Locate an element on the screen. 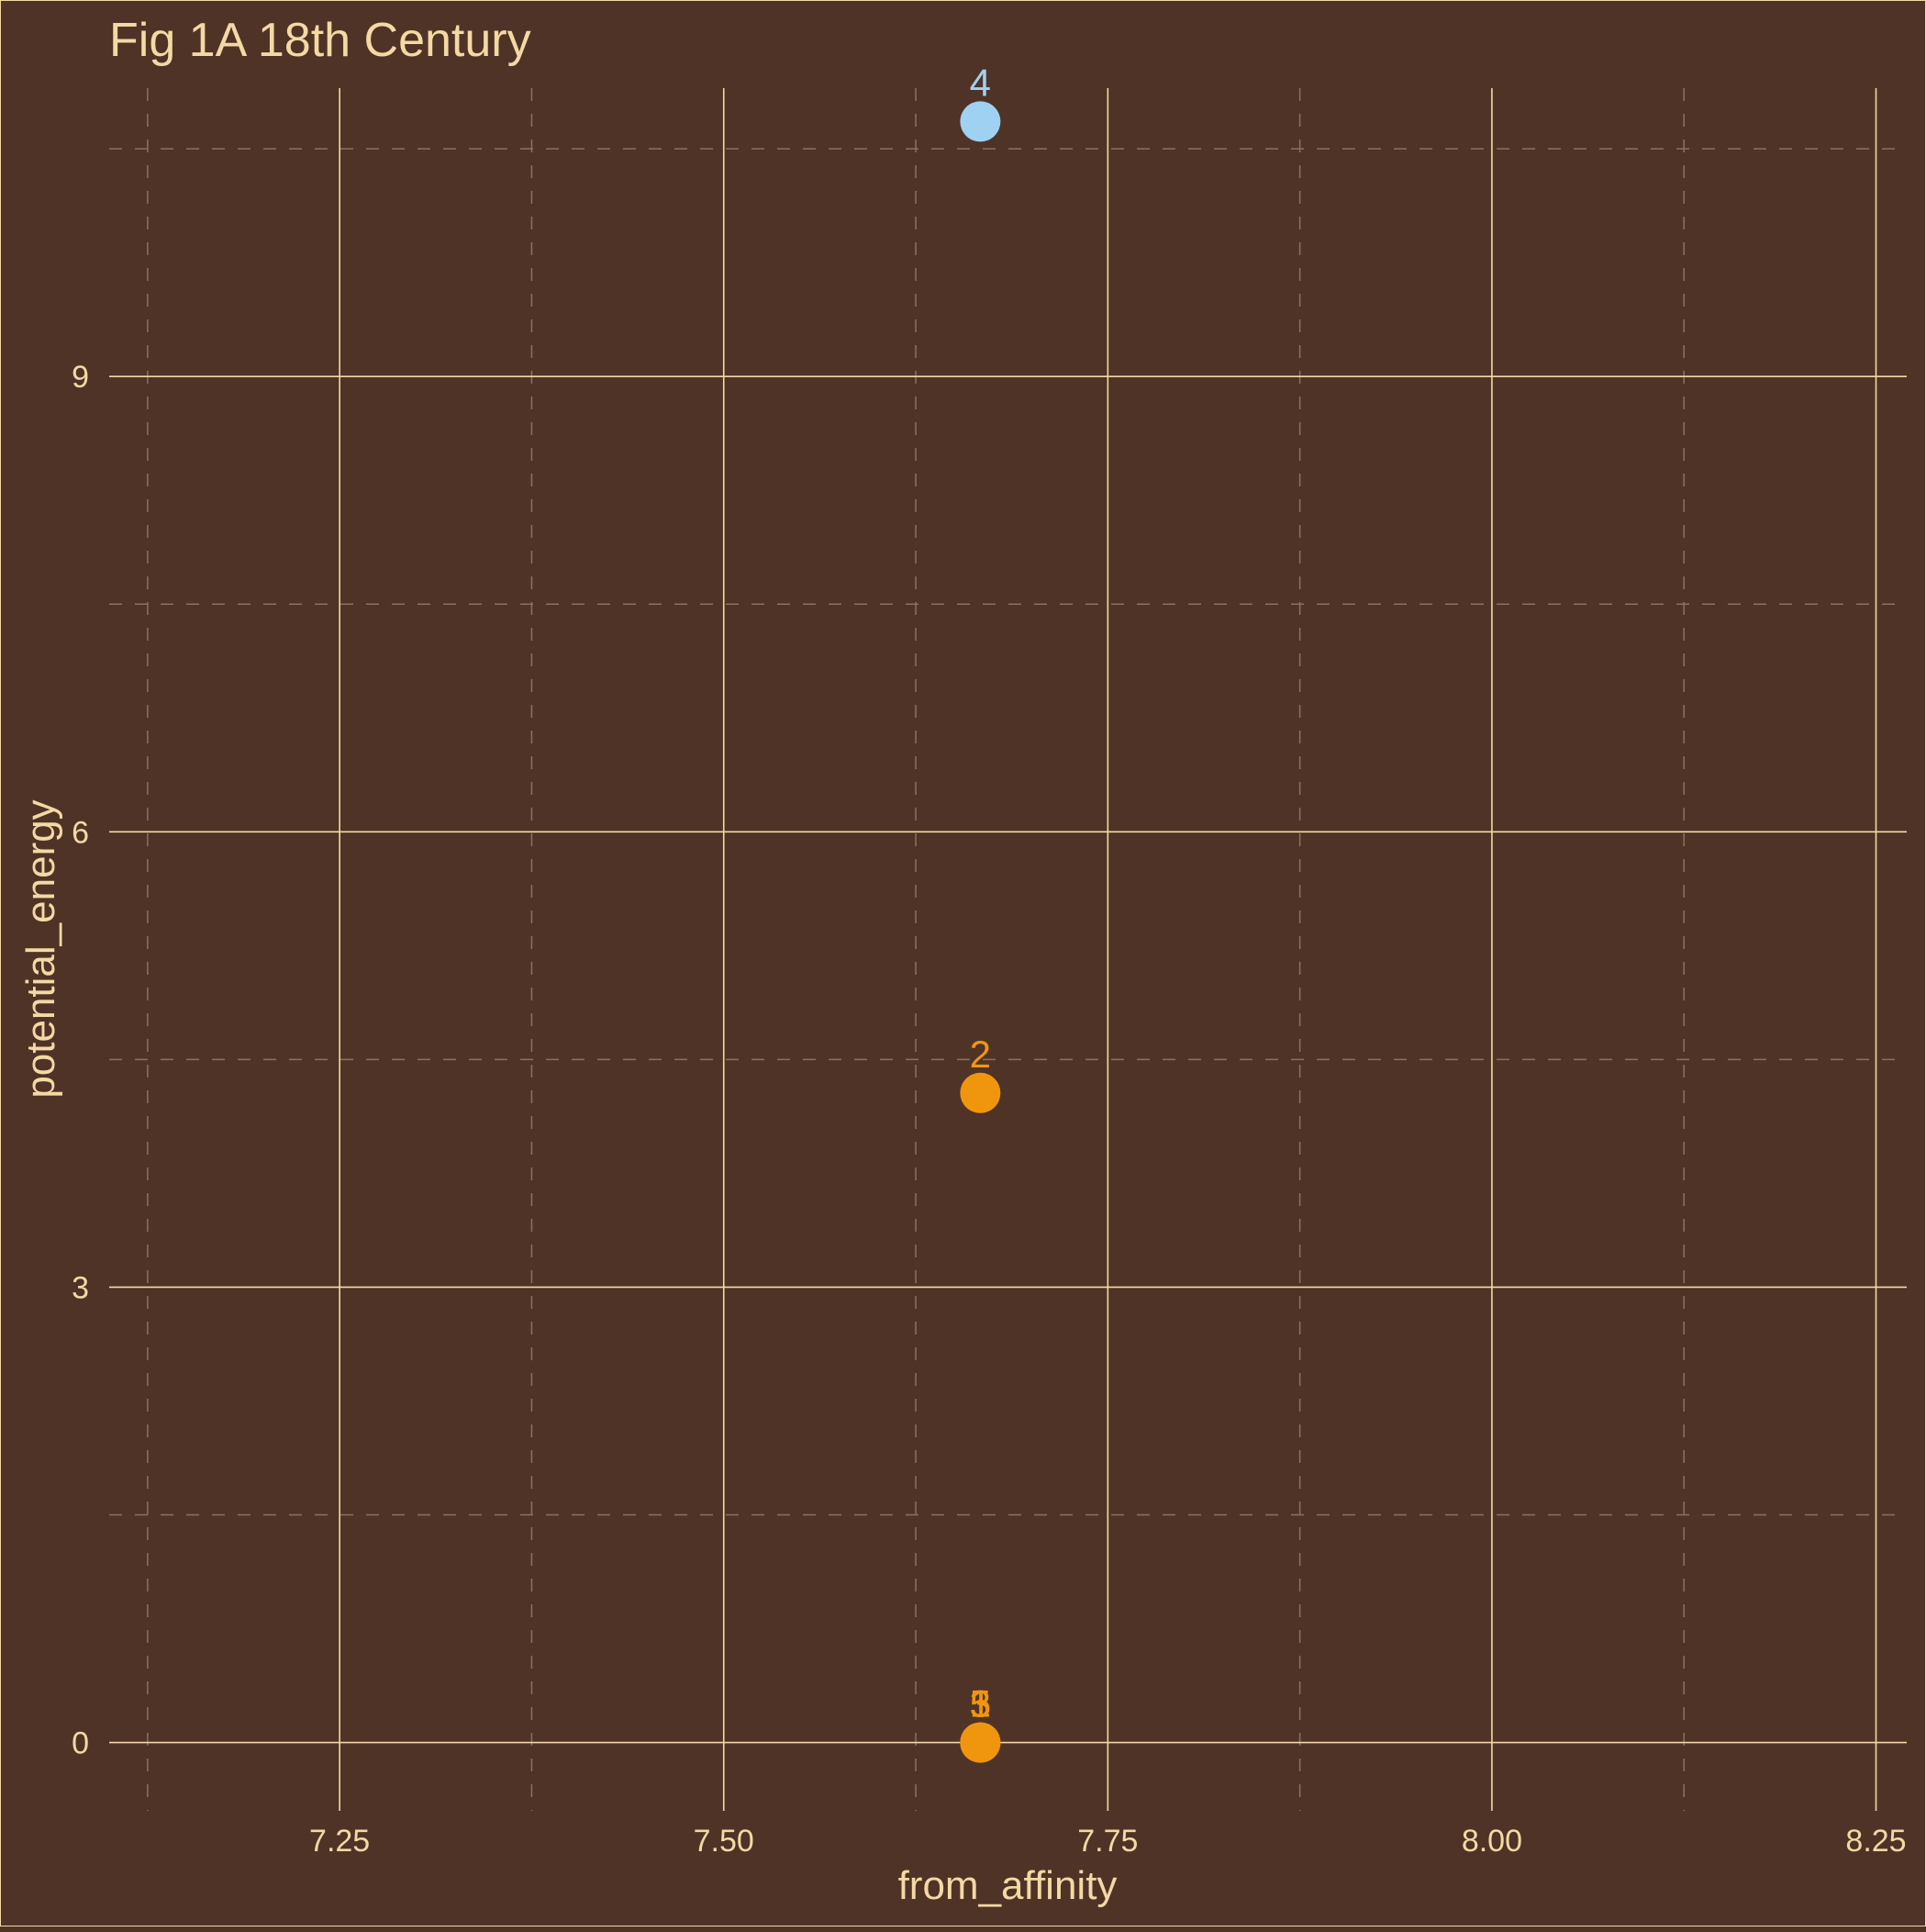 The image size is (1926, 1932). x-tick-label: 8.00 is located at coordinates (1492, 1841).